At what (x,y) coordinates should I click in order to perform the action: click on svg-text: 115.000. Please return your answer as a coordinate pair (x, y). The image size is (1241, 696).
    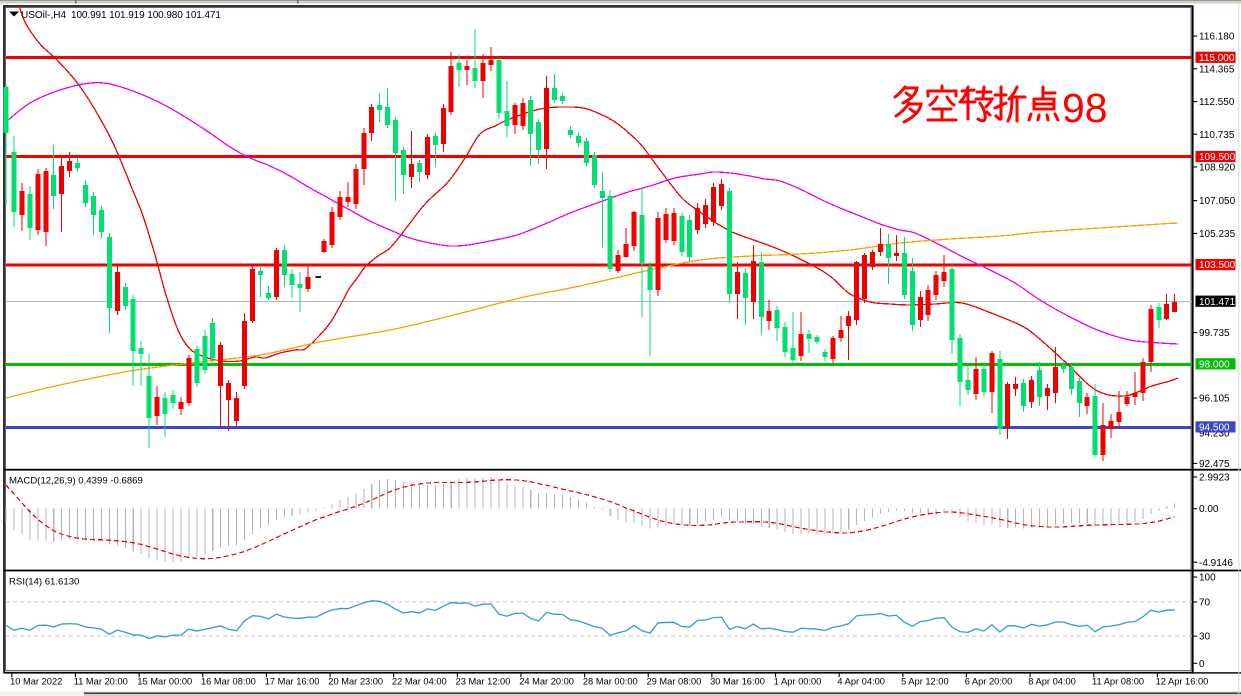
    Looking at the image, I should click on (1217, 58).